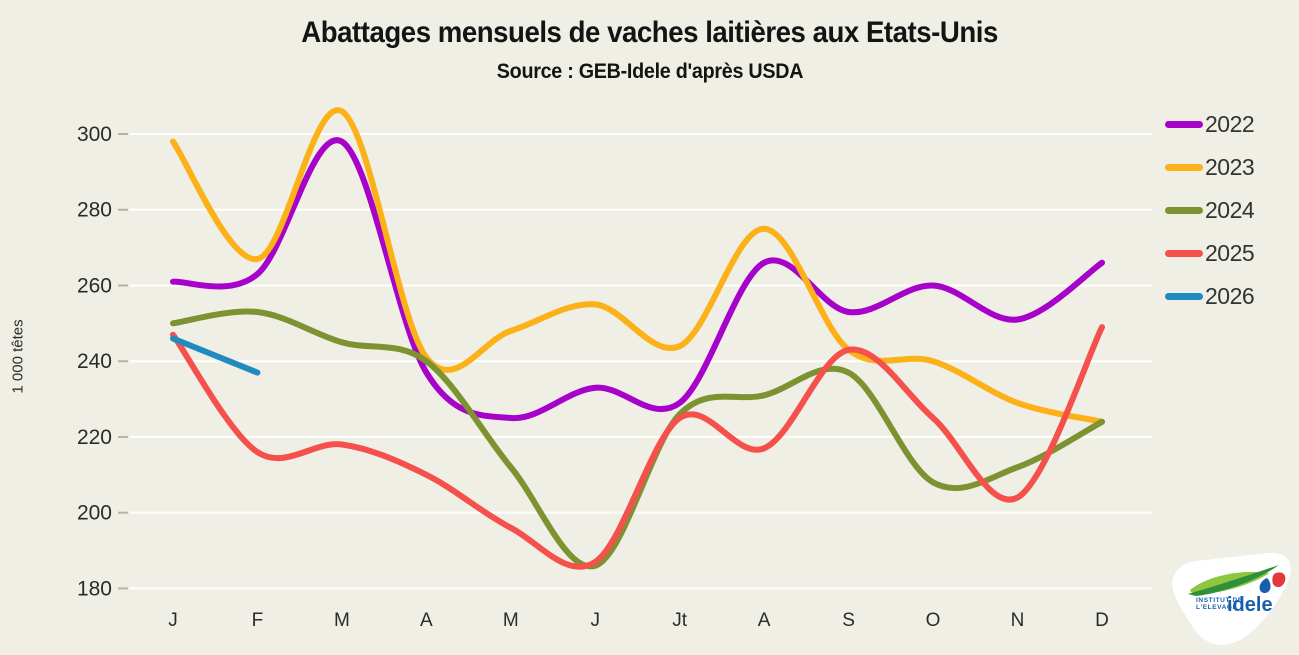 This screenshot has width=1299, height=655. Describe the element at coordinates (1184, 167) in the screenshot. I see `legend-swatch-2023` at that location.